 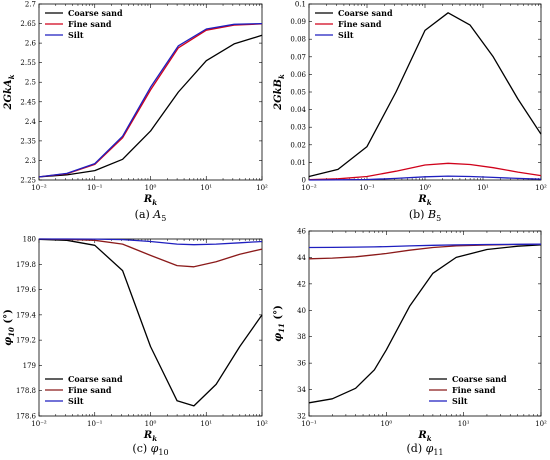 I want to click on y-tick-label: 0.04, so click(x=298, y=110).